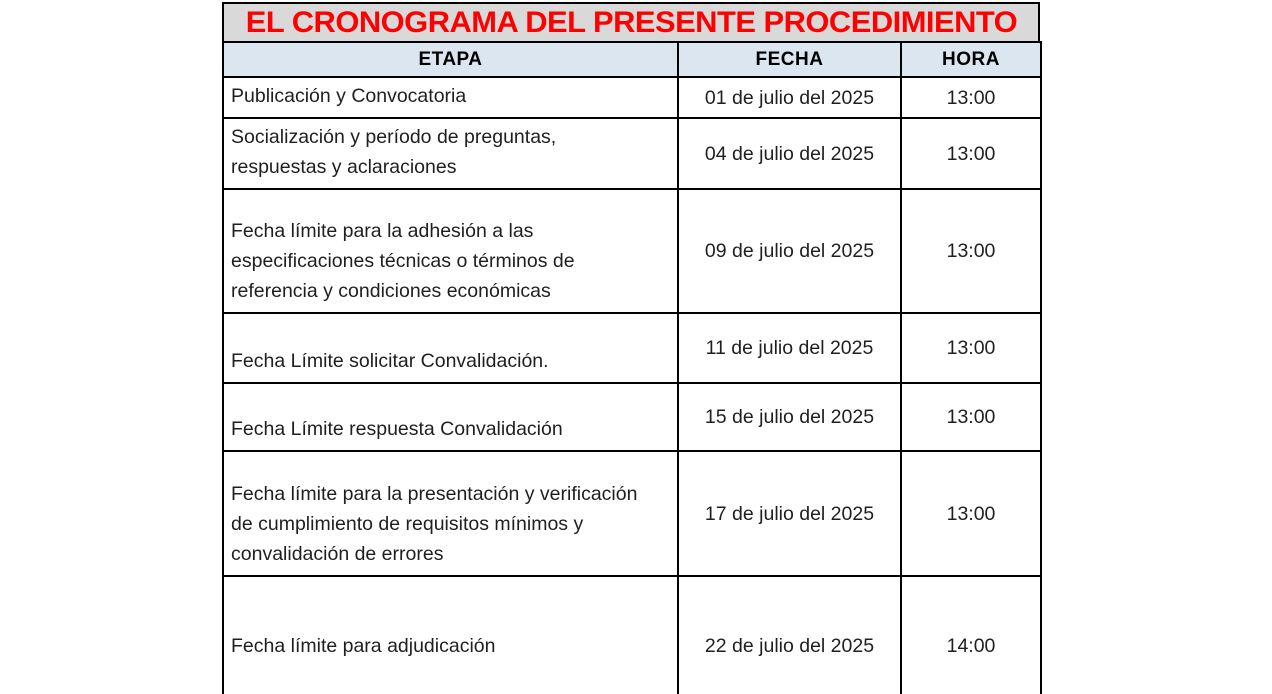 The height and width of the screenshot is (694, 1272). I want to click on column-header-etapa: ETAPA, so click(450, 59).